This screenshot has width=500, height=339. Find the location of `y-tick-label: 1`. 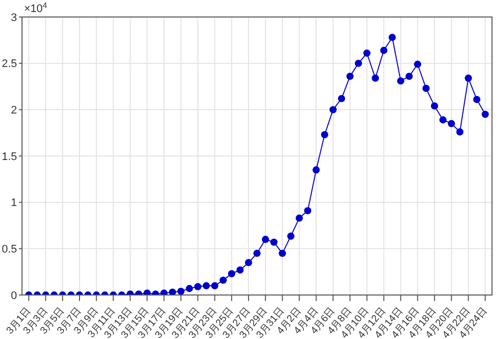

y-tick-label: 1 is located at coordinates (13, 203).